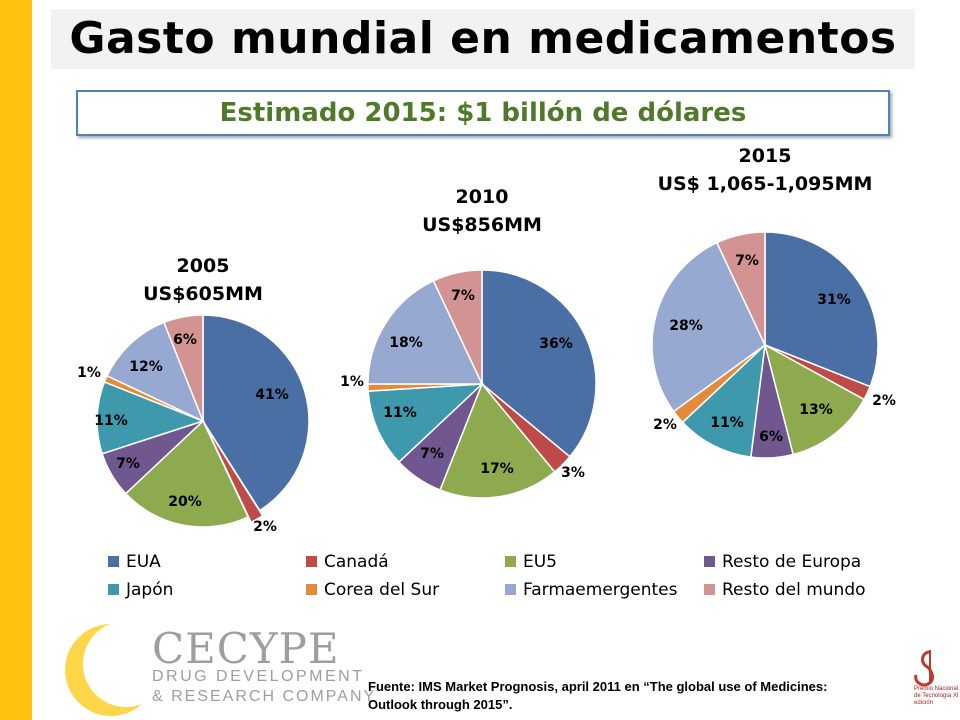 The height and width of the screenshot is (720, 960). Describe the element at coordinates (791, 562) in the screenshot. I see `legend-label: Resto de Europa` at that location.